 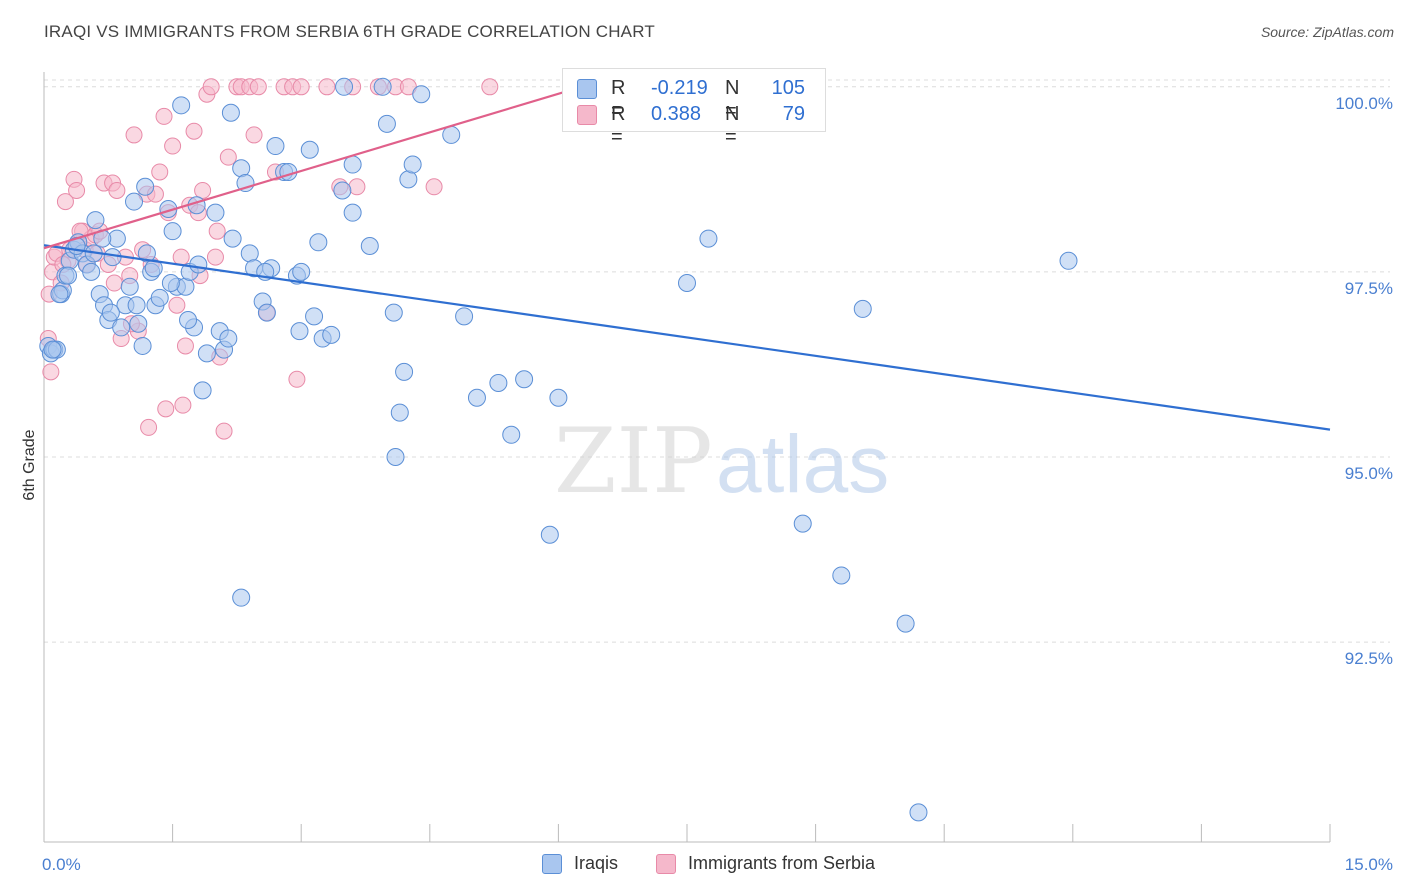 What do you see at coordinates (802, 464) in the screenshot?
I see `watermark-atlas: atlas` at bounding box center [802, 464].